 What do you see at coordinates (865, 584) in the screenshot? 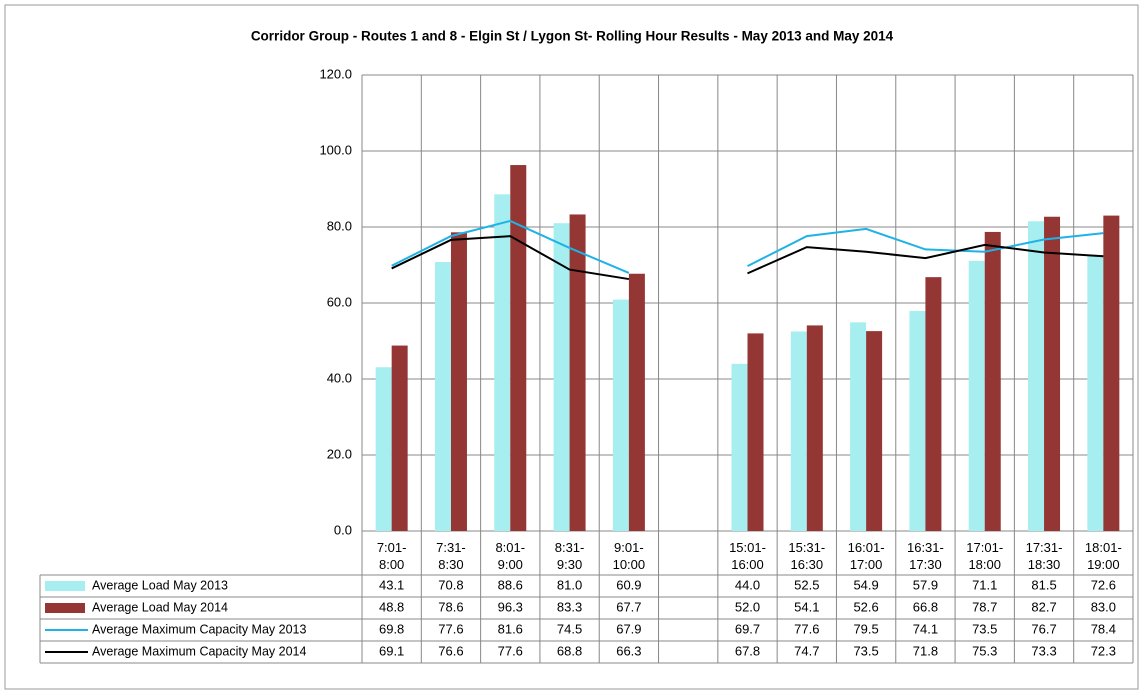
I see `table-value: 54.9` at bounding box center [865, 584].